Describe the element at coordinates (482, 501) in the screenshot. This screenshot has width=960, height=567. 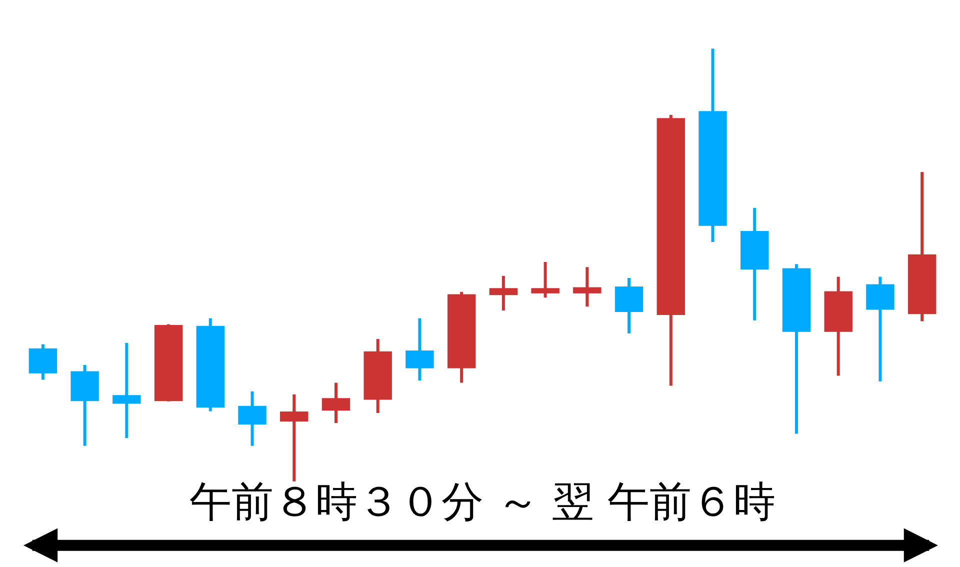
I see `x-axis-title: 午前８時３０分 ～ 翌 午前６時` at that location.